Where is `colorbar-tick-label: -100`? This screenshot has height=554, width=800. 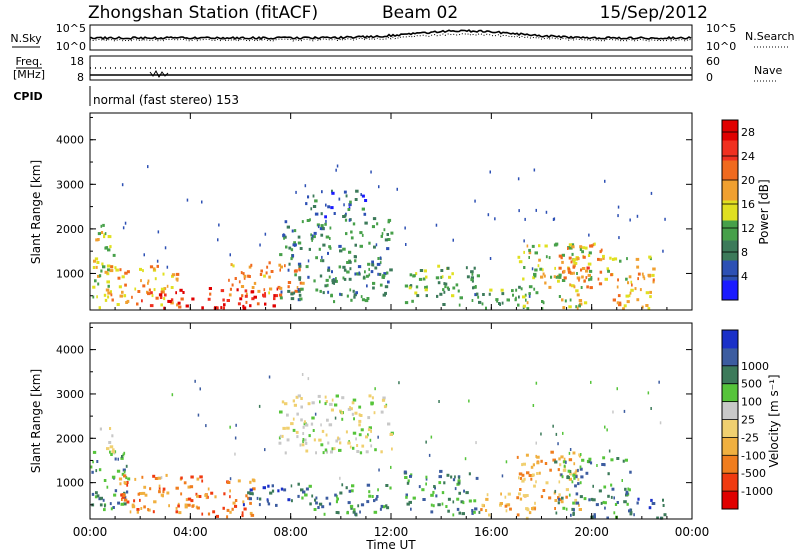
colorbar-tick-label: -100 is located at coordinates (753, 455).